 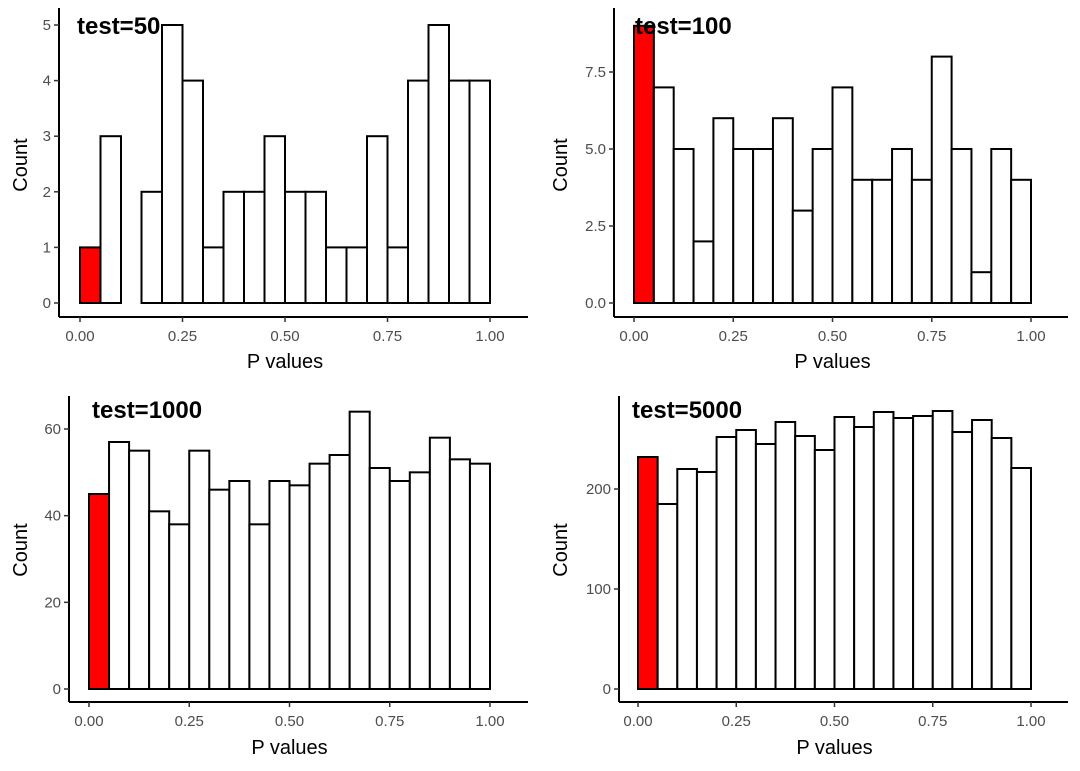 What do you see at coordinates (289, 721) in the screenshot?
I see `x-tick-label: 0.50` at bounding box center [289, 721].